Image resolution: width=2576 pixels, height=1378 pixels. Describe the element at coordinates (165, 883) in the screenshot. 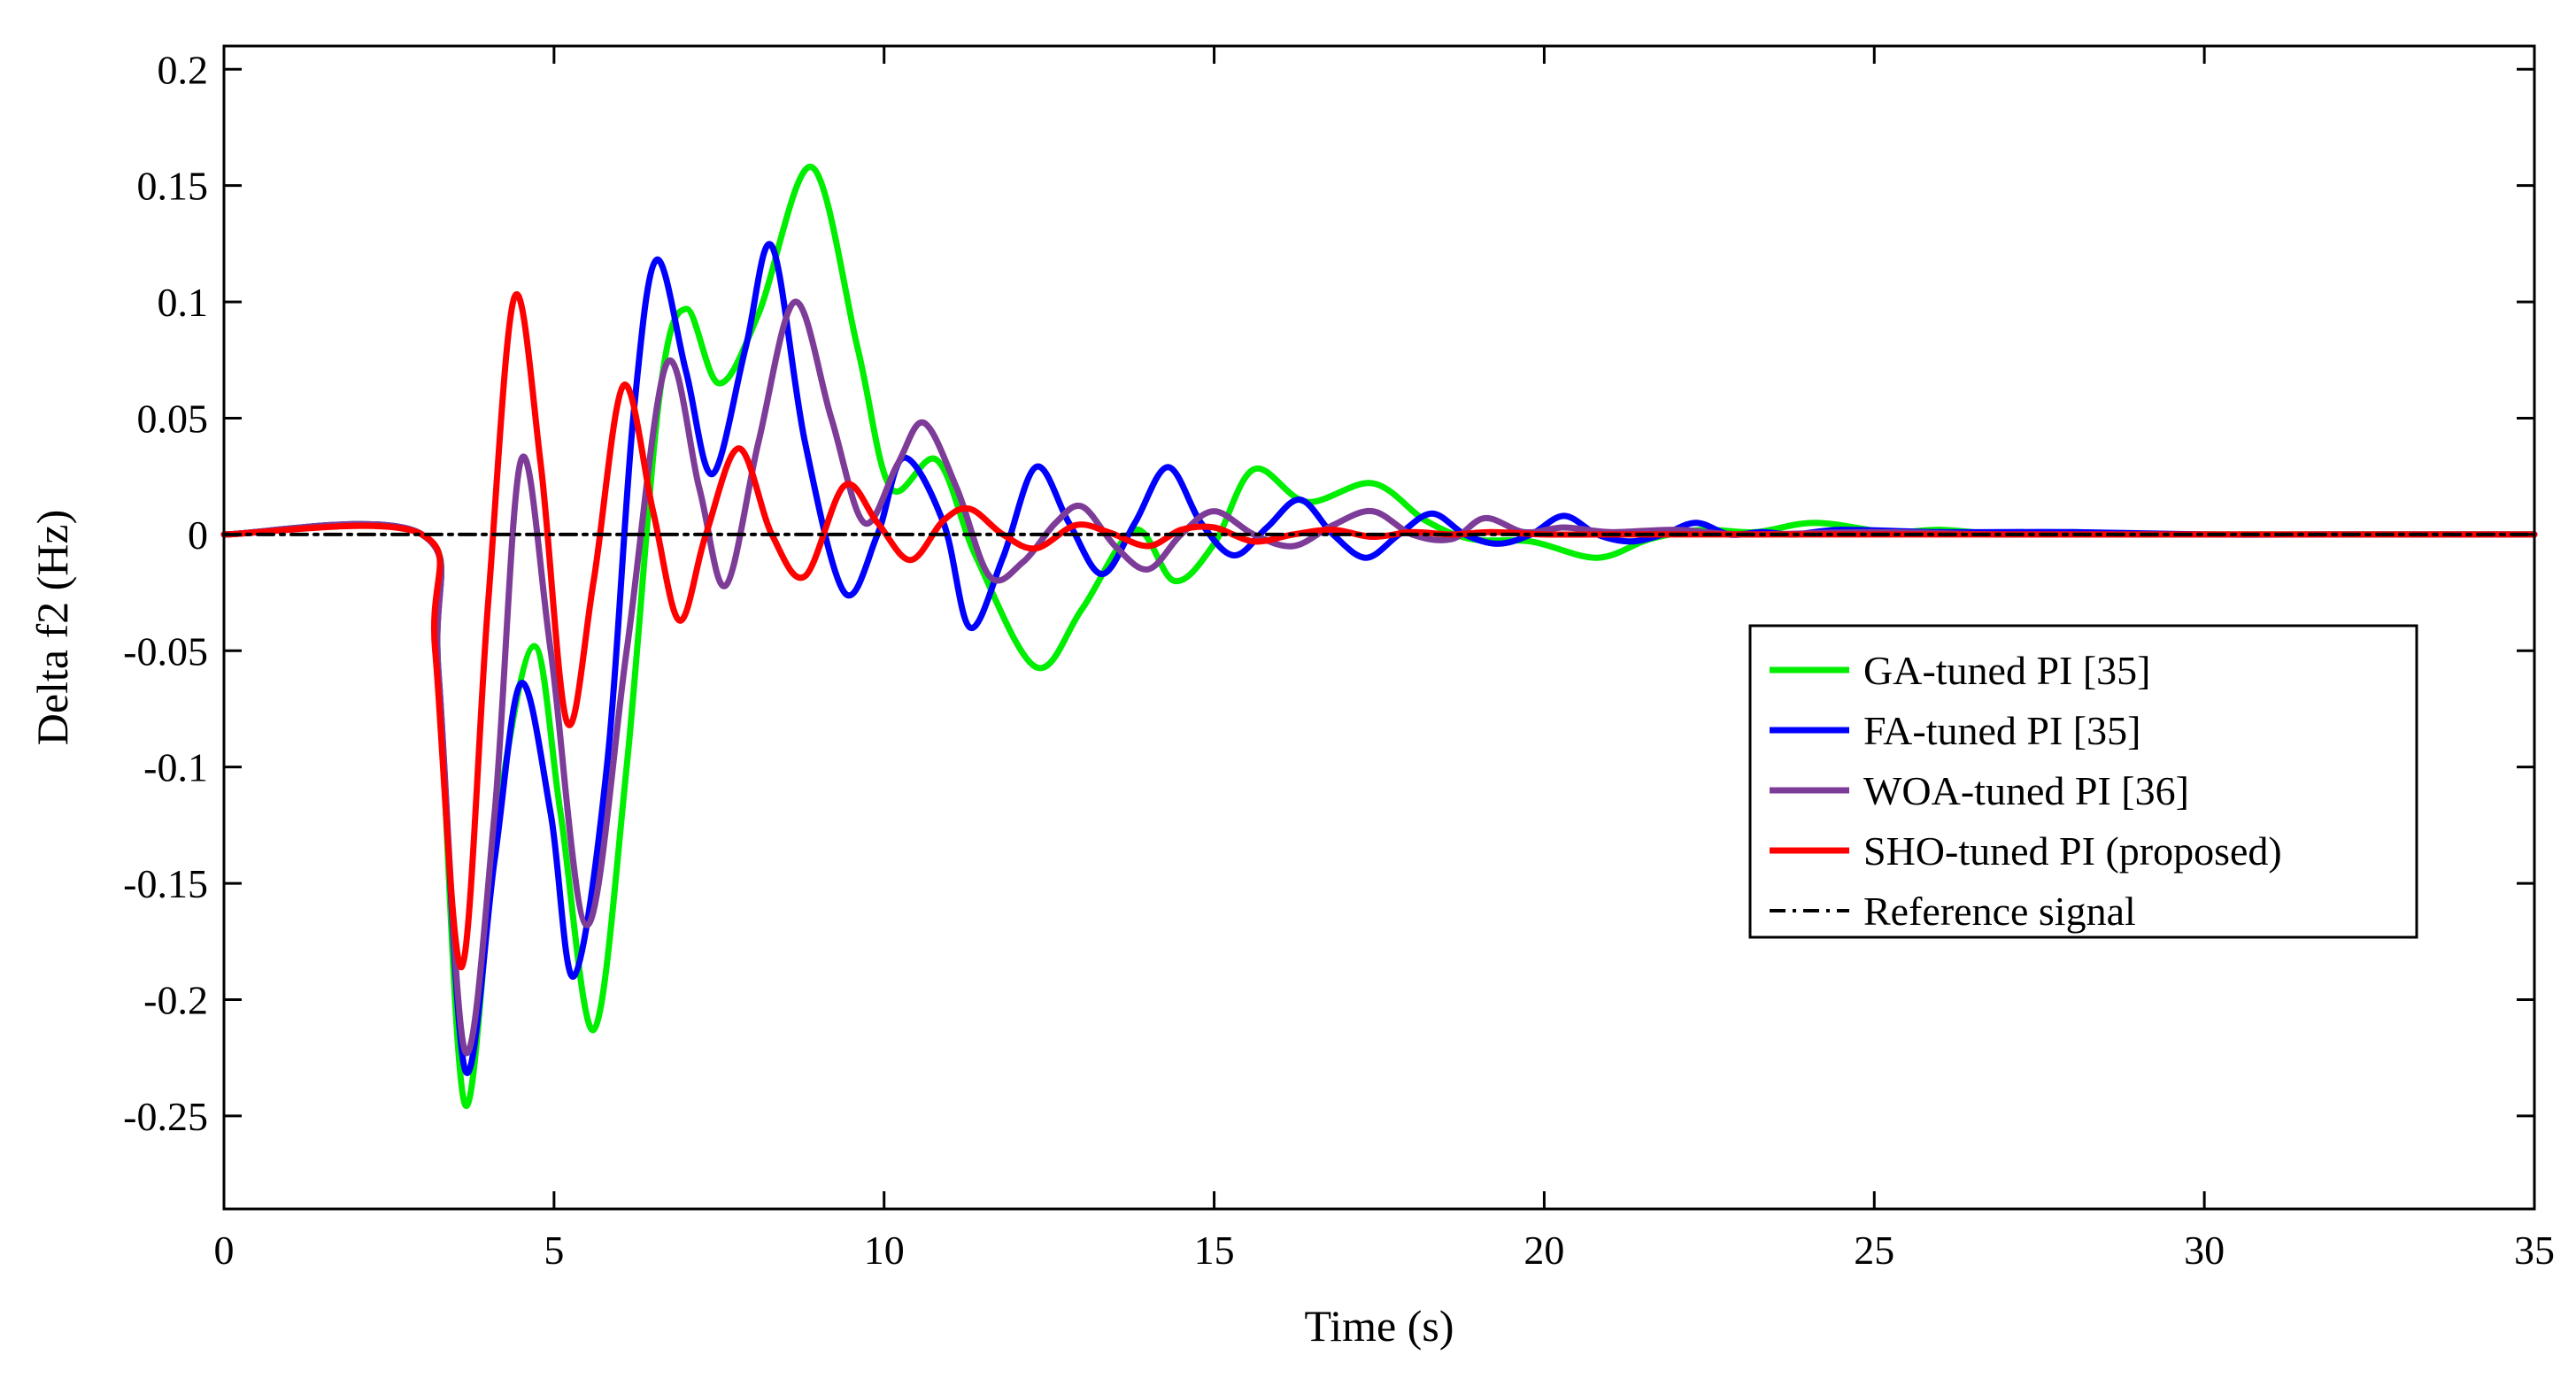

I see `y-tick-label: -0.15` at that location.